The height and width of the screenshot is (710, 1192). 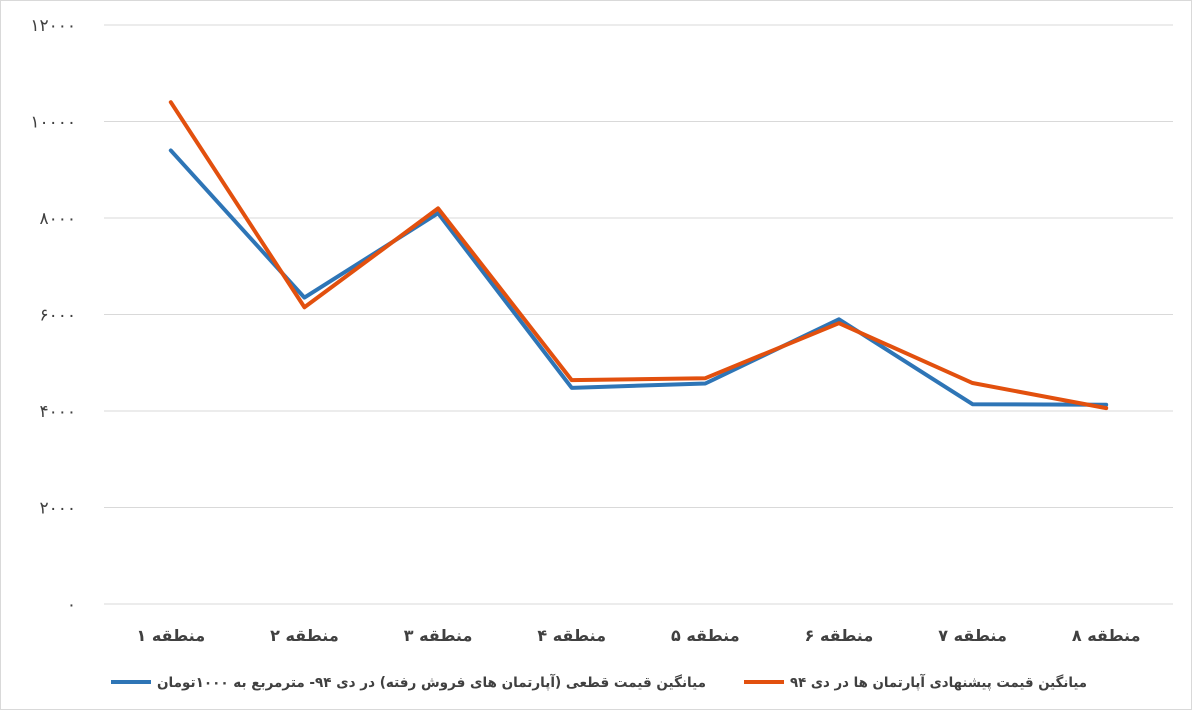 I want to click on x-category-label: منطقه ۶, so click(x=839, y=635).